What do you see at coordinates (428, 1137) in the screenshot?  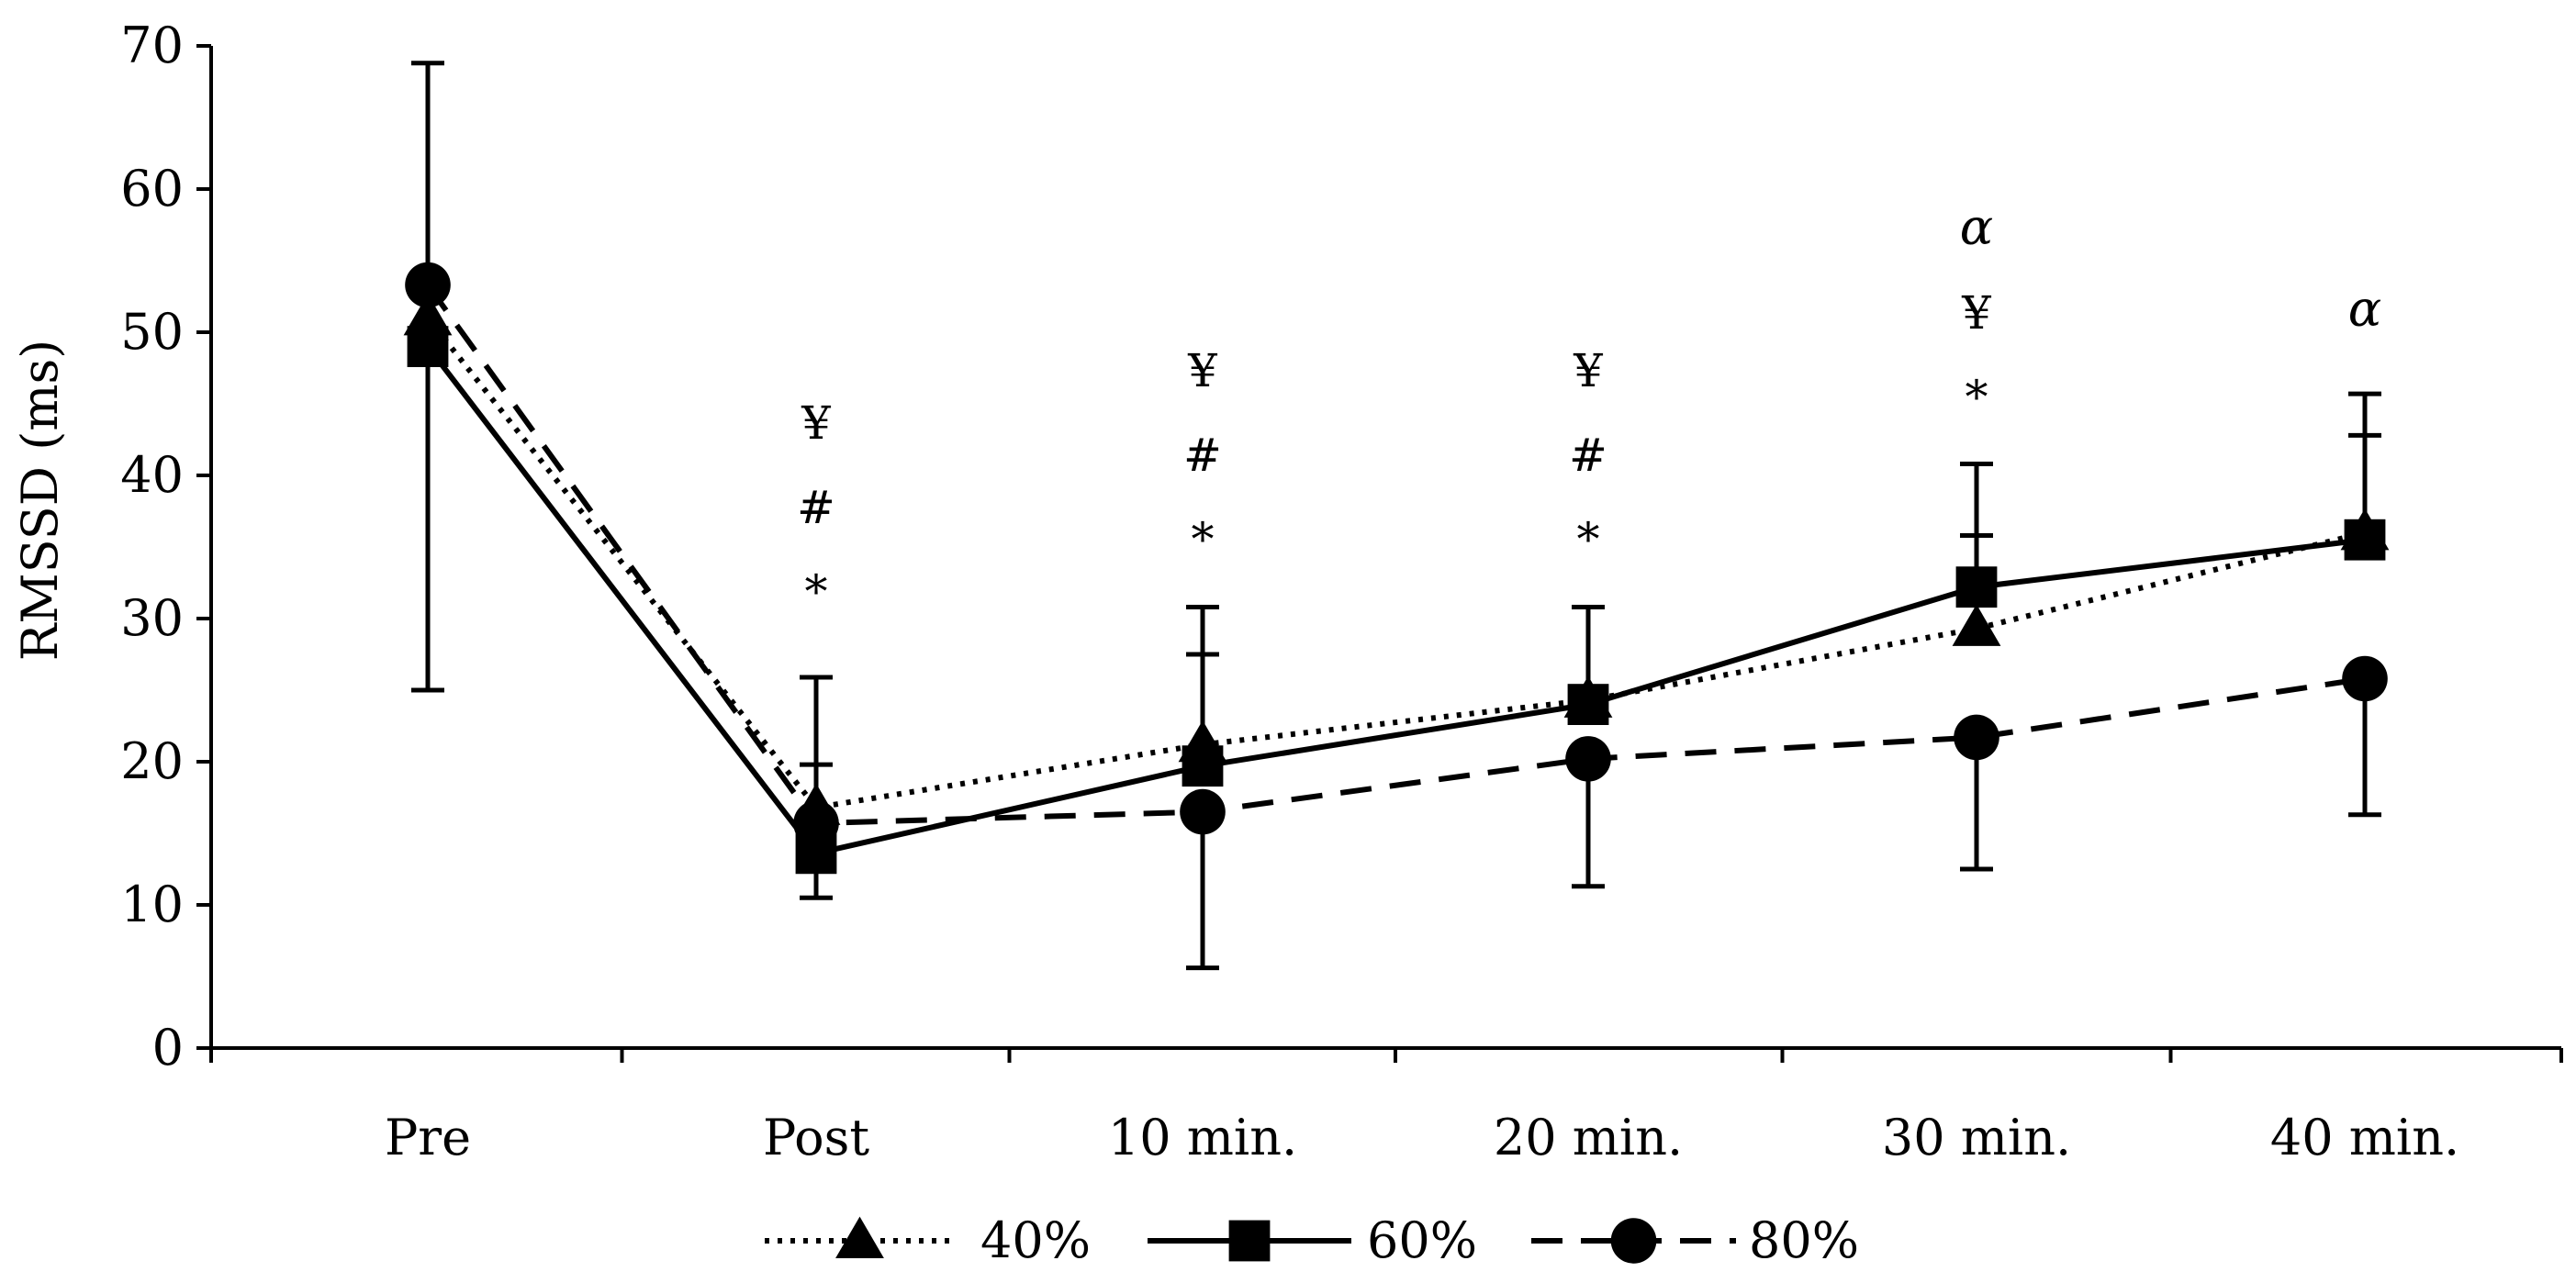 I see `x-tick-label: Pre` at bounding box center [428, 1137].